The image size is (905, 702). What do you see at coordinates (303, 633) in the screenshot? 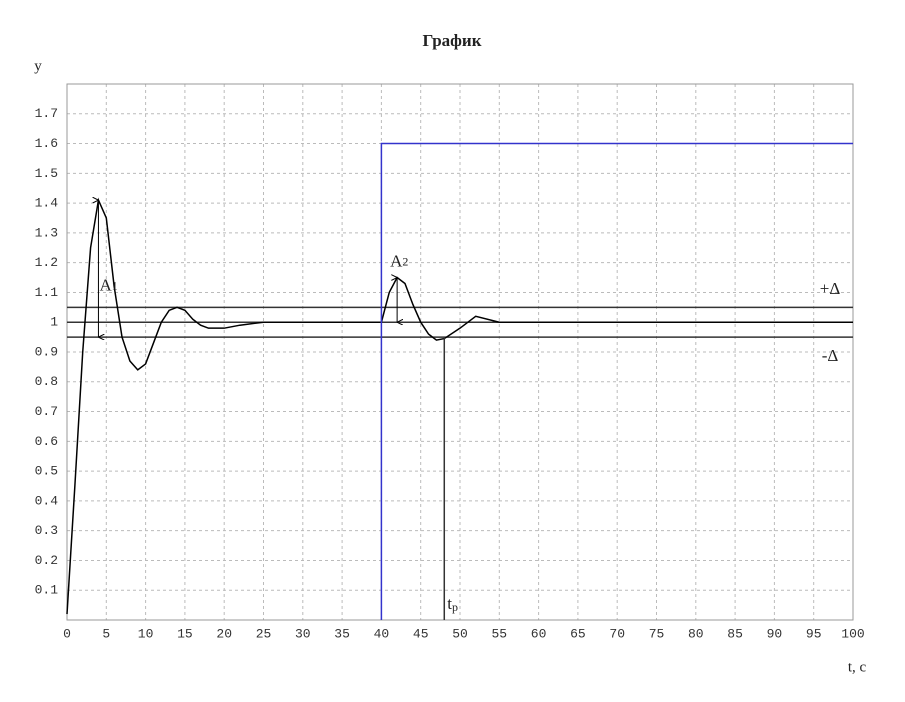
I see `x-tick-label: 30` at bounding box center [303, 633].